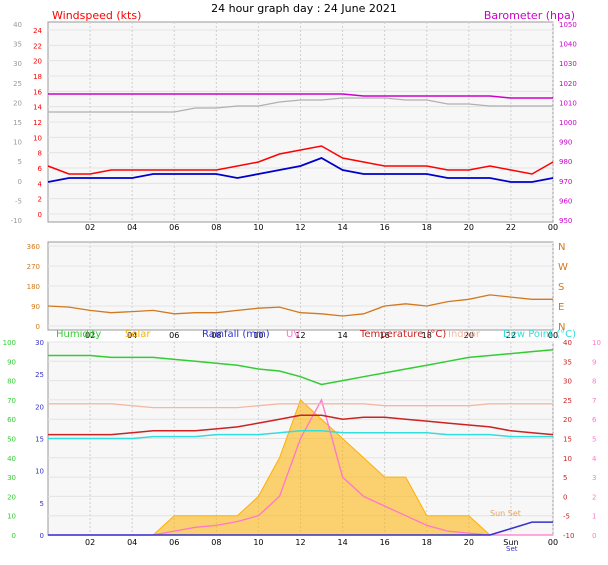  Describe the element at coordinates (39, 472) in the screenshot. I see `rain-tick-label: 10` at that location.